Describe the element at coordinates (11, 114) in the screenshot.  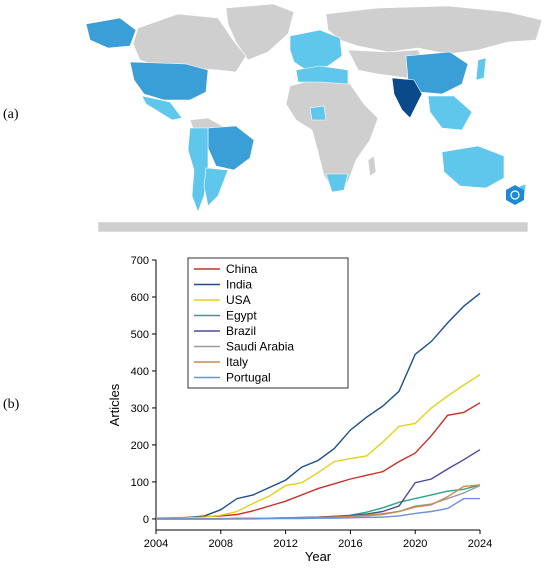
I see `panel-label-a: (a)` at that location.